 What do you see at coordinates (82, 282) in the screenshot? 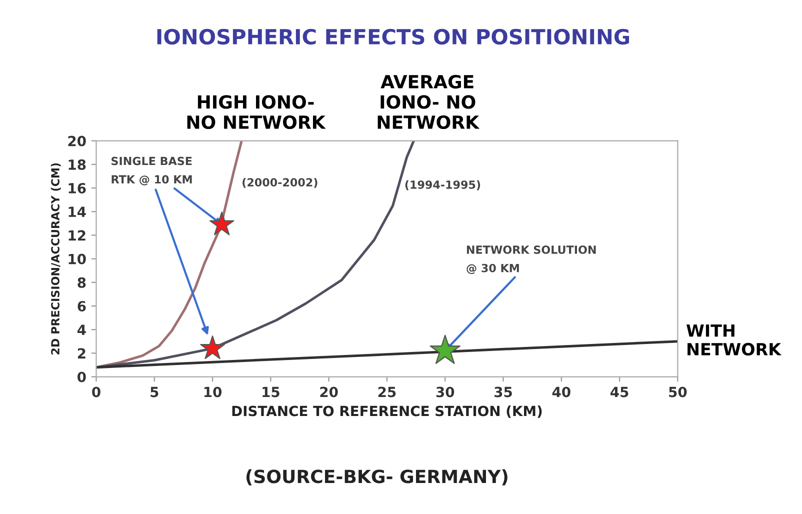
I see `y-tick-label: 8` at bounding box center [82, 282].